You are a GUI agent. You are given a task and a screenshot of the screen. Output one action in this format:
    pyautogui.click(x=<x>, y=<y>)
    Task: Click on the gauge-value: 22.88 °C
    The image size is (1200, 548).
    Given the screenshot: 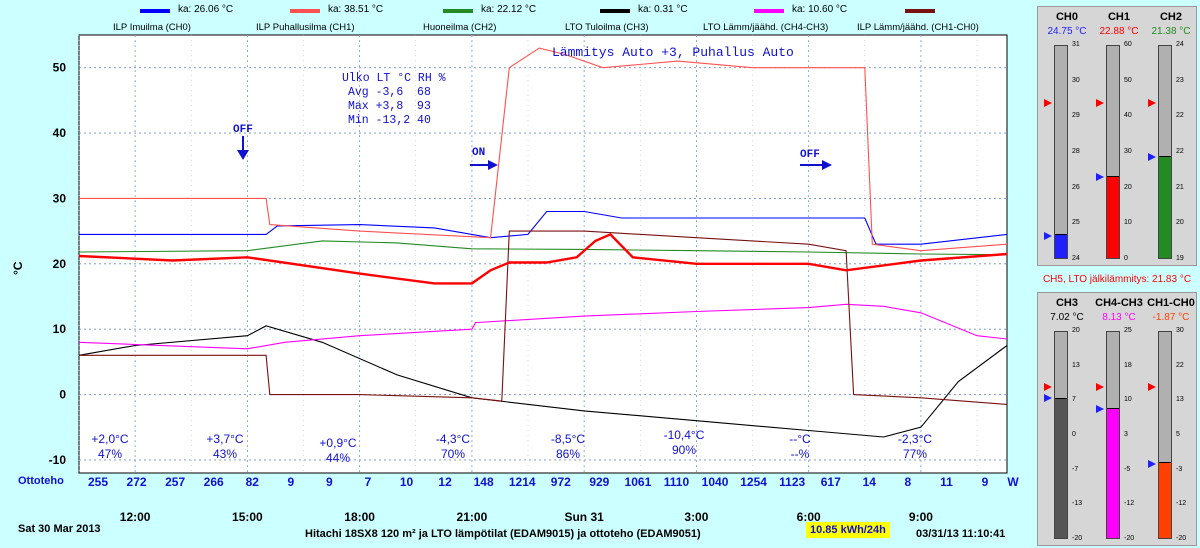 What is the action you would take?
    pyautogui.click(x=1119, y=31)
    